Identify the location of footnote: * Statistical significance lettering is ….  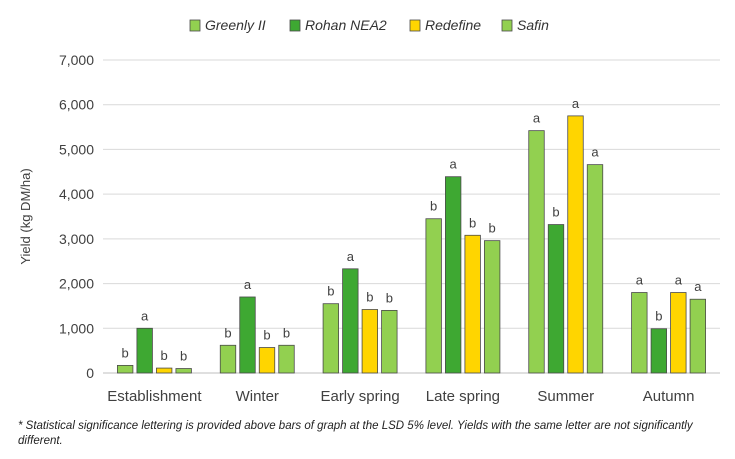
(355, 433).